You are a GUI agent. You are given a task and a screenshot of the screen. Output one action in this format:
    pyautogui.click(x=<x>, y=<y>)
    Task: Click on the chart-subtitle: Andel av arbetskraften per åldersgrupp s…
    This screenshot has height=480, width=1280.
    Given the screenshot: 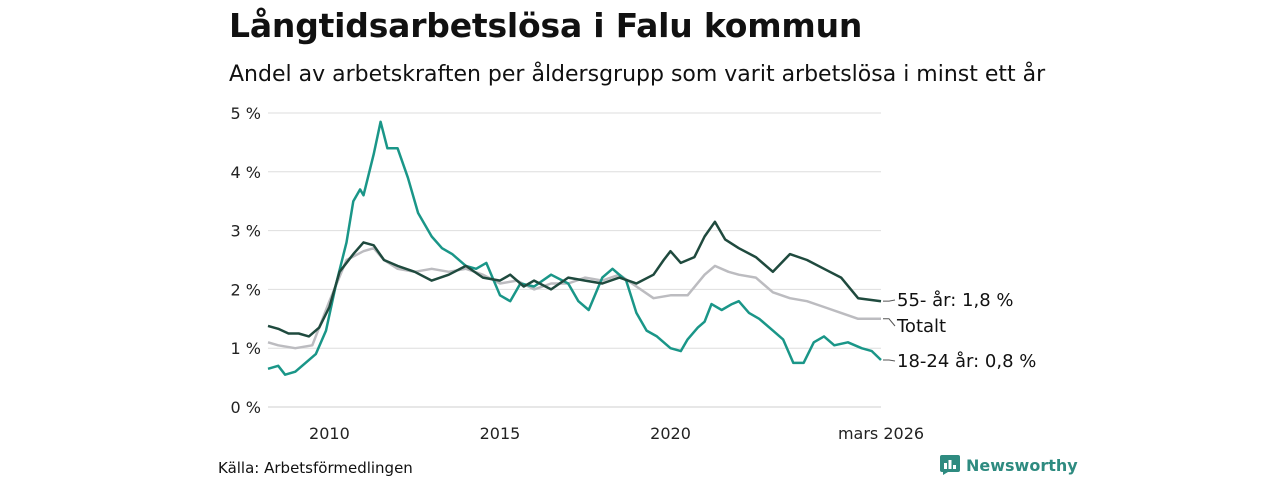 What is the action you would take?
    pyautogui.click(x=637, y=74)
    